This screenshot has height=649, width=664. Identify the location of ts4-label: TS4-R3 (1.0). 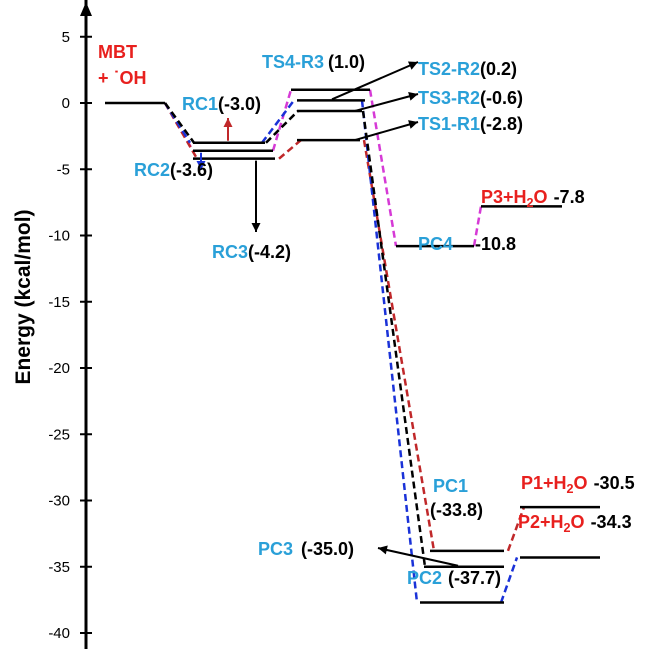
(313, 62).